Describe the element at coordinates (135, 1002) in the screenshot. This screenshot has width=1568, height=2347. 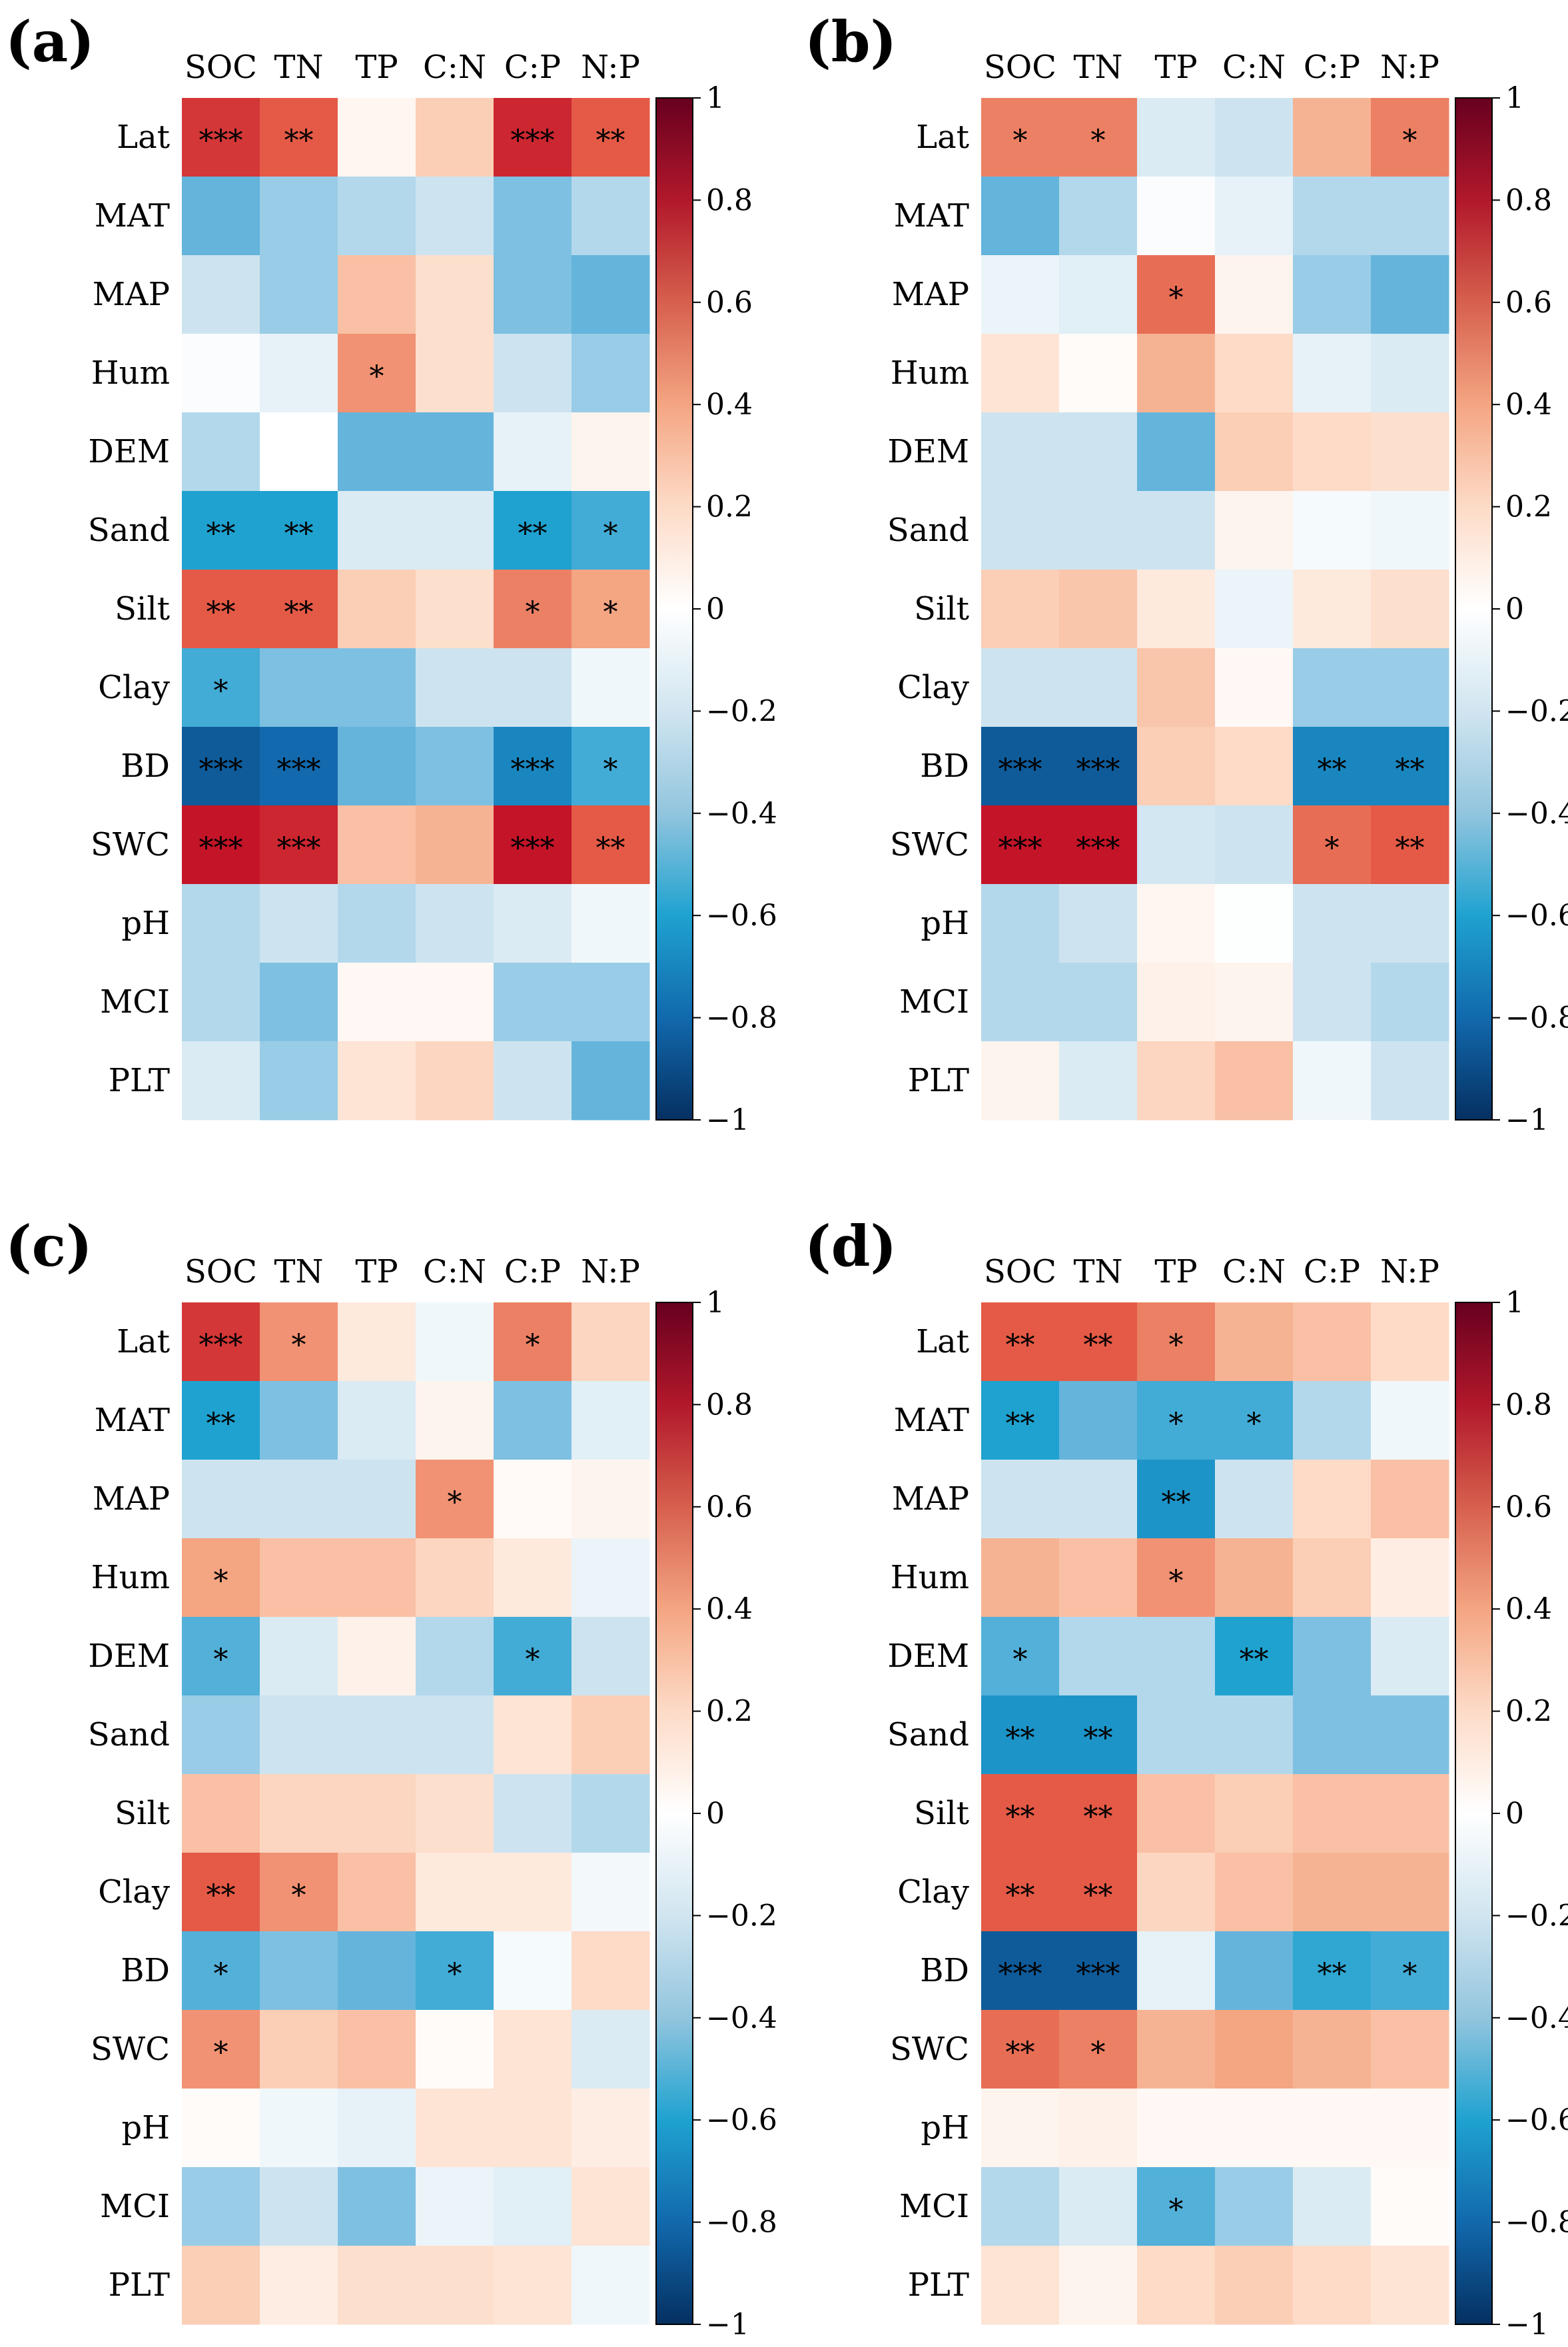
I see `row-label: MCI` at that location.